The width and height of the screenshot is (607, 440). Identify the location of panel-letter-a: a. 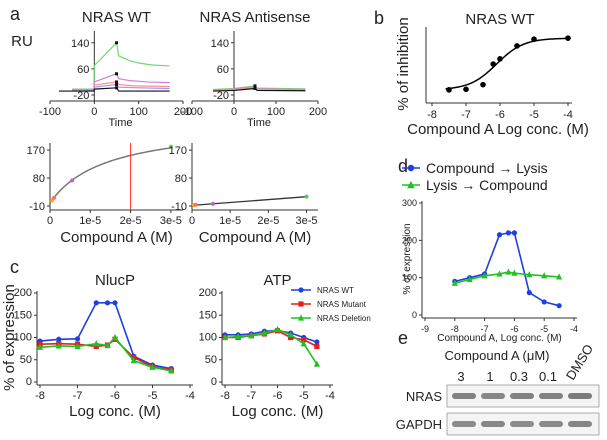
(15, 14).